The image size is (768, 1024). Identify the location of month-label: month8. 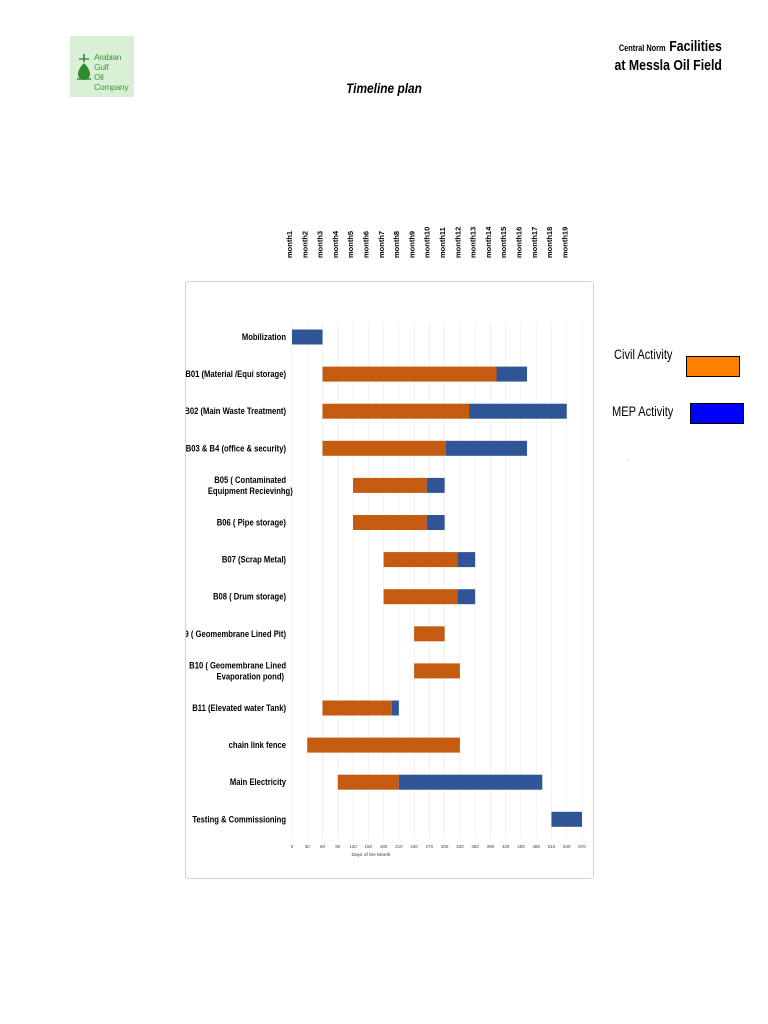
(396, 244).